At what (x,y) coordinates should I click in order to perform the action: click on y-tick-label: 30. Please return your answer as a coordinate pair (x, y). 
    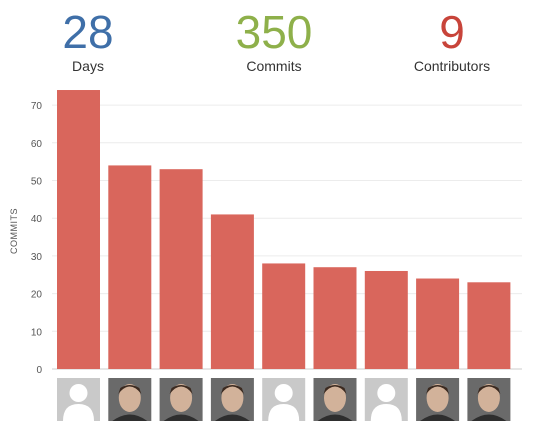
    Looking at the image, I should click on (37, 257).